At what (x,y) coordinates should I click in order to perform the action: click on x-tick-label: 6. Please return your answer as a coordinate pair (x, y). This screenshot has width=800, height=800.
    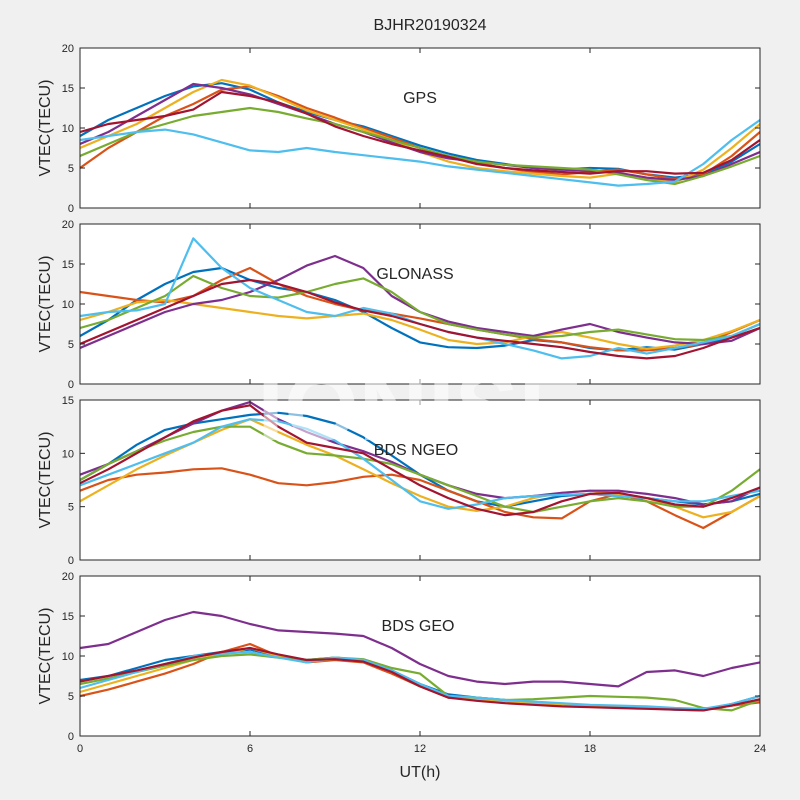
    Looking at the image, I should click on (250, 749).